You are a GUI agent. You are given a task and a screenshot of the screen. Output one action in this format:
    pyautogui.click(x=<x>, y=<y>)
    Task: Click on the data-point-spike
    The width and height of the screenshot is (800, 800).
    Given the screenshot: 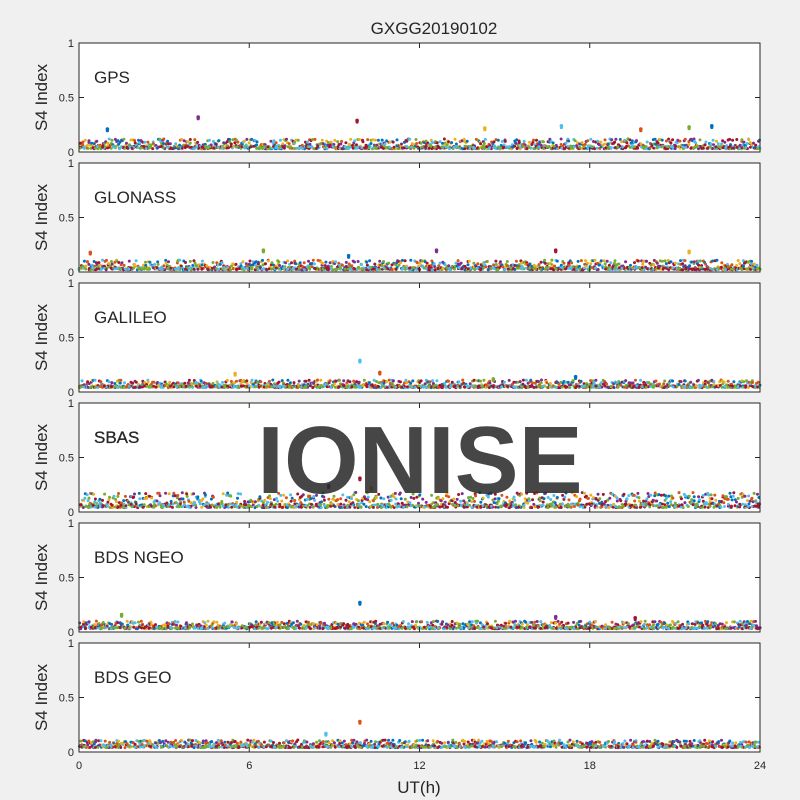 What is the action you would take?
    pyautogui.click(x=349, y=257)
    